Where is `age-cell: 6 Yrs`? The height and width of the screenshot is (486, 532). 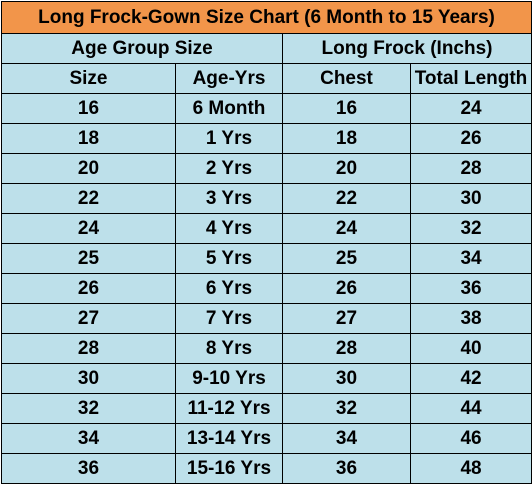 age-cell: 6 Yrs is located at coordinates (229, 288).